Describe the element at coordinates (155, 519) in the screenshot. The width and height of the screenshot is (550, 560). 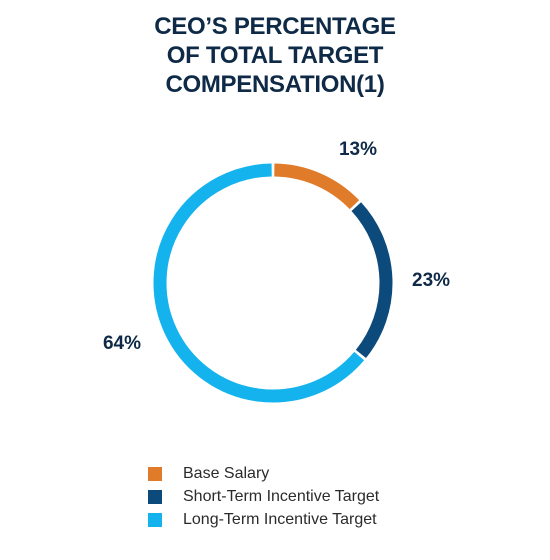
I see `legend-swatch-long-term-incentive` at that location.